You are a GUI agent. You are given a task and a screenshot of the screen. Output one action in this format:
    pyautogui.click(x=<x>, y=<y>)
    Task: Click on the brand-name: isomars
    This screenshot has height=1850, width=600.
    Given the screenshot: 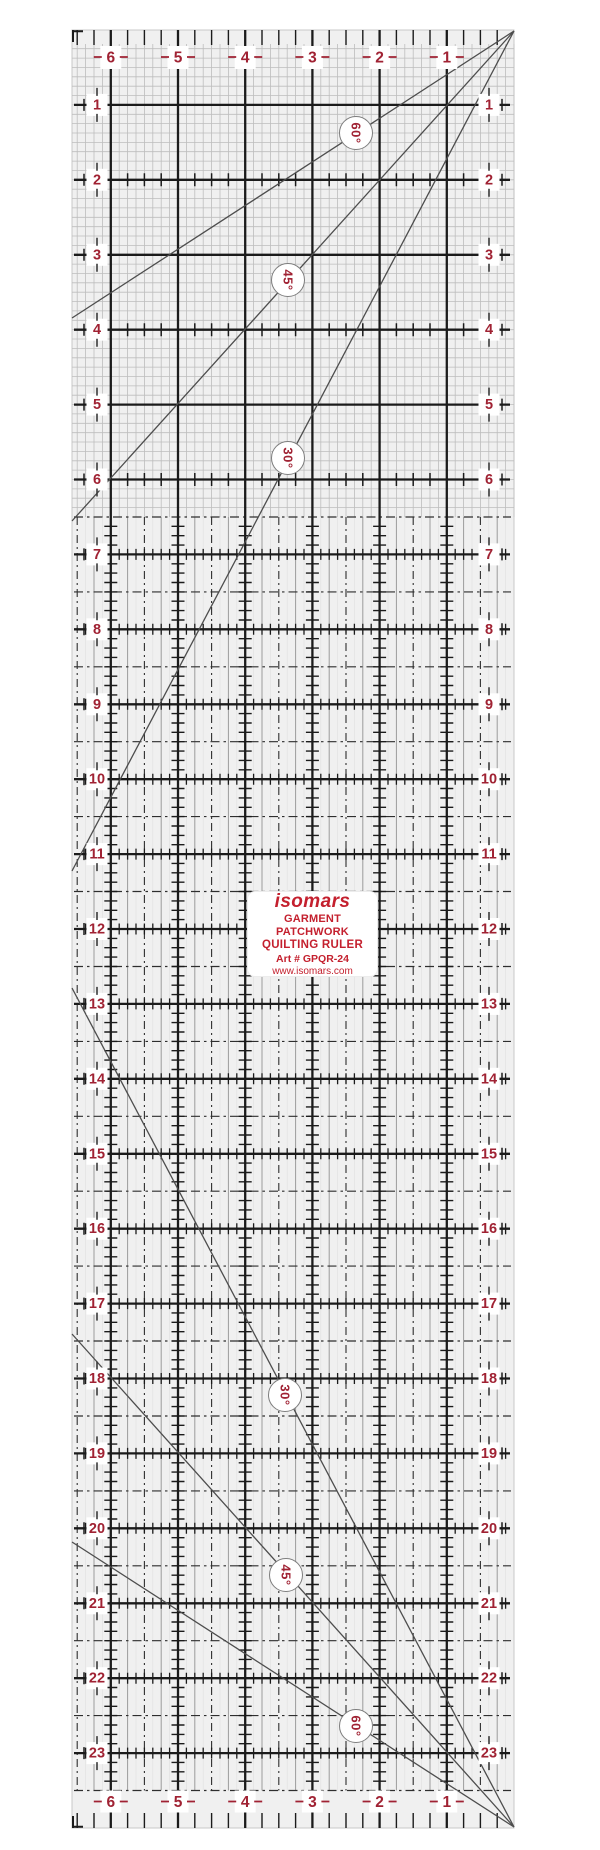 What is the action you would take?
    pyautogui.click(x=312, y=901)
    